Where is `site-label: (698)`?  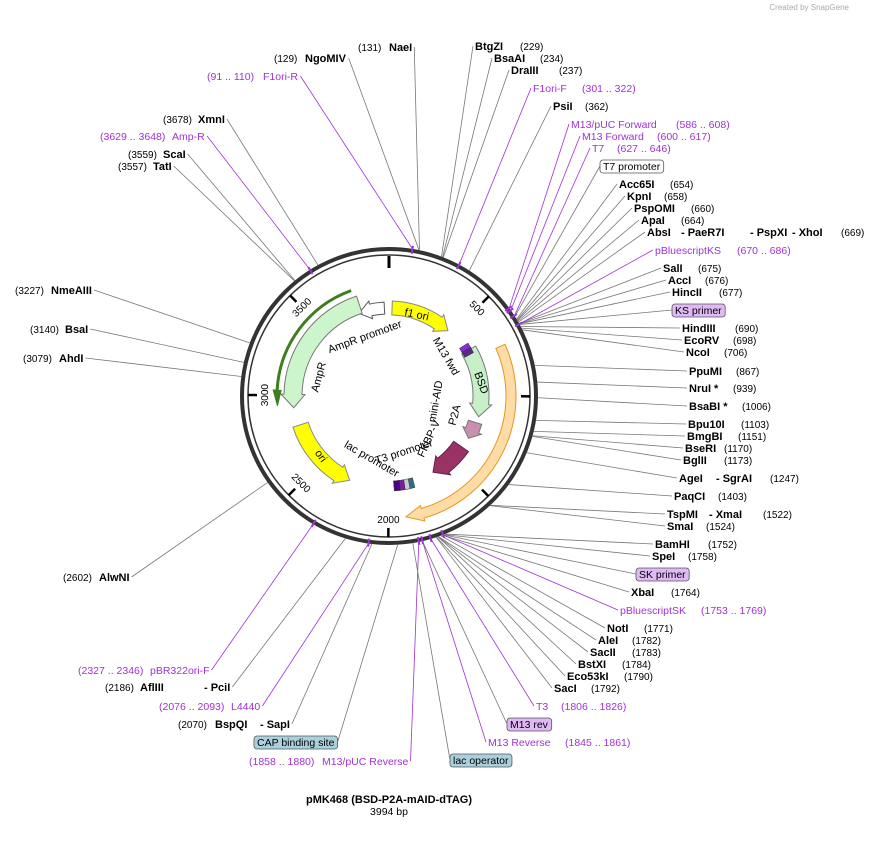
site-label: (698) is located at coordinates (744, 341).